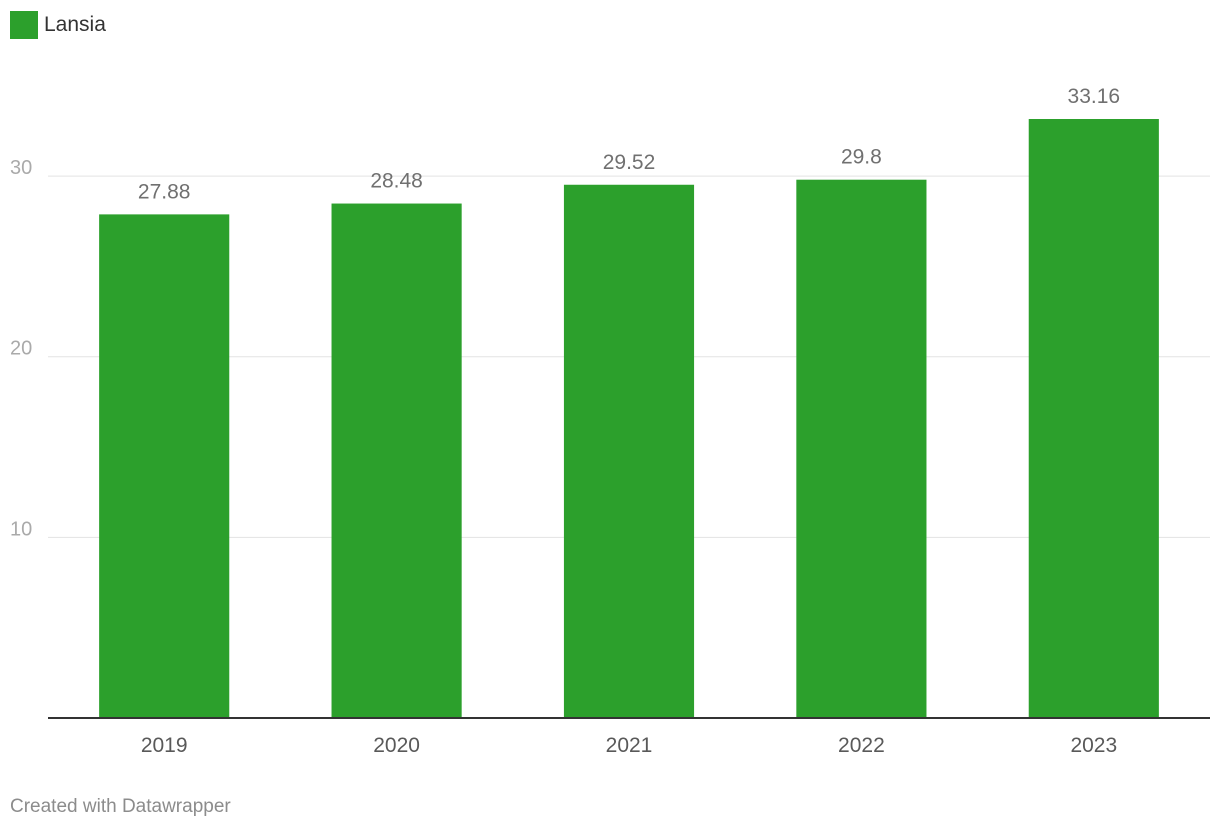 Image resolution: width=1220 pixels, height=834 pixels. Describe the element at coordinates (629, 451) in the screenshot. I see `bar-2021` at that location.